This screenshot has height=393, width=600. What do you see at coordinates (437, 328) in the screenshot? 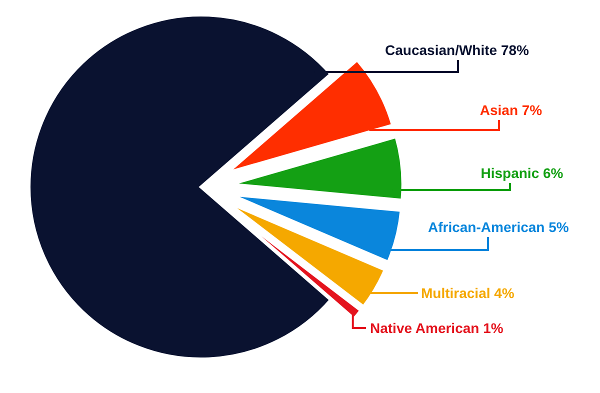
I see `legend-label: Native American 1%` at bounding box center [437, 328].